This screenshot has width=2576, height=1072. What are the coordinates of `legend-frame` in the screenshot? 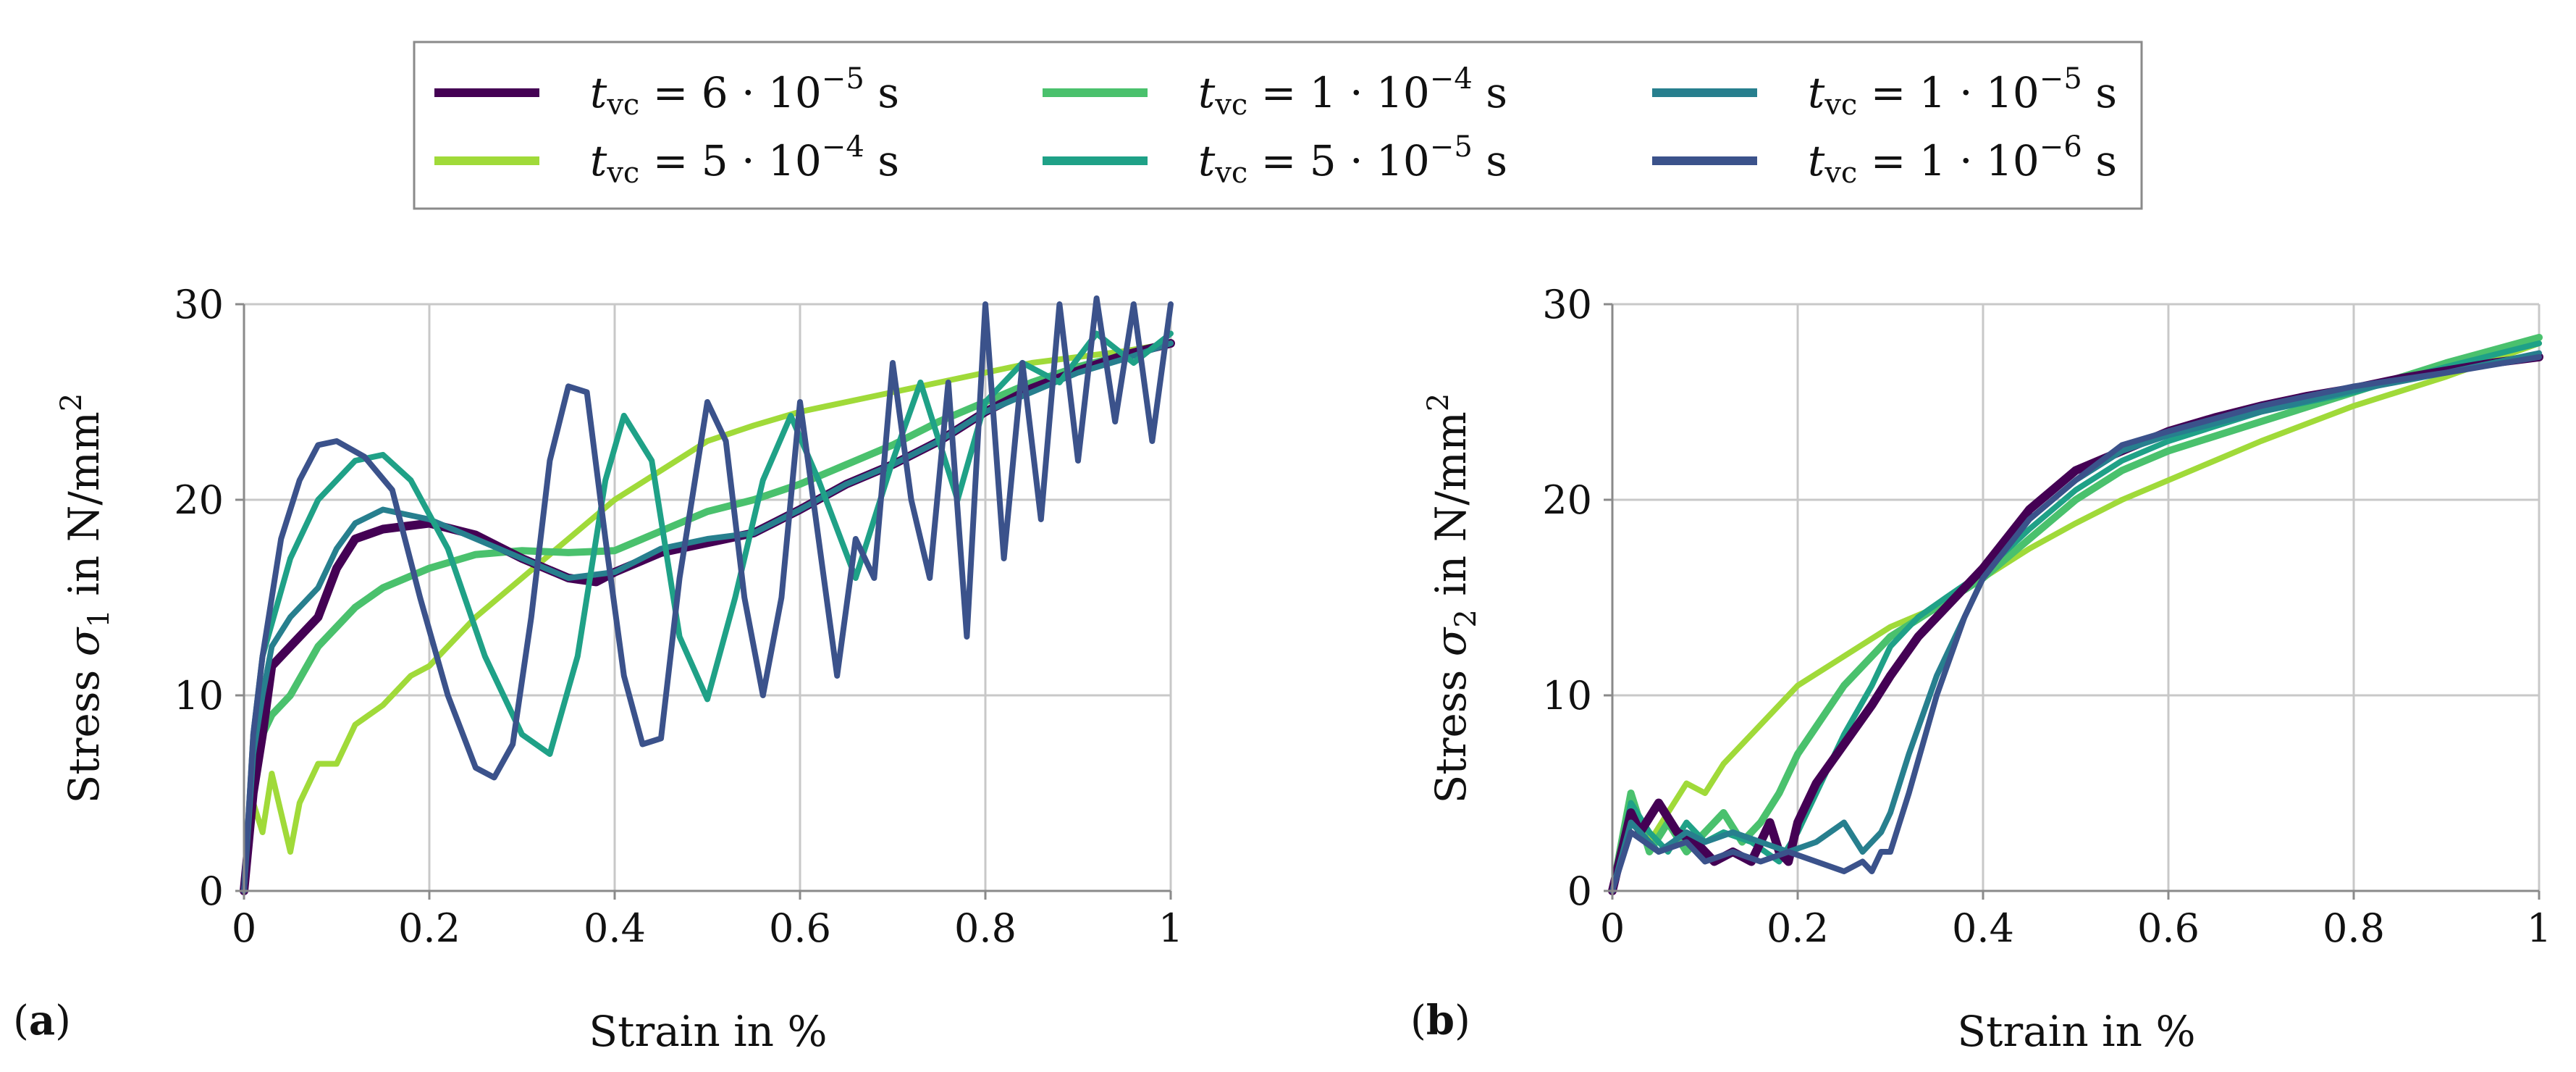 It's located at (1278, 126).